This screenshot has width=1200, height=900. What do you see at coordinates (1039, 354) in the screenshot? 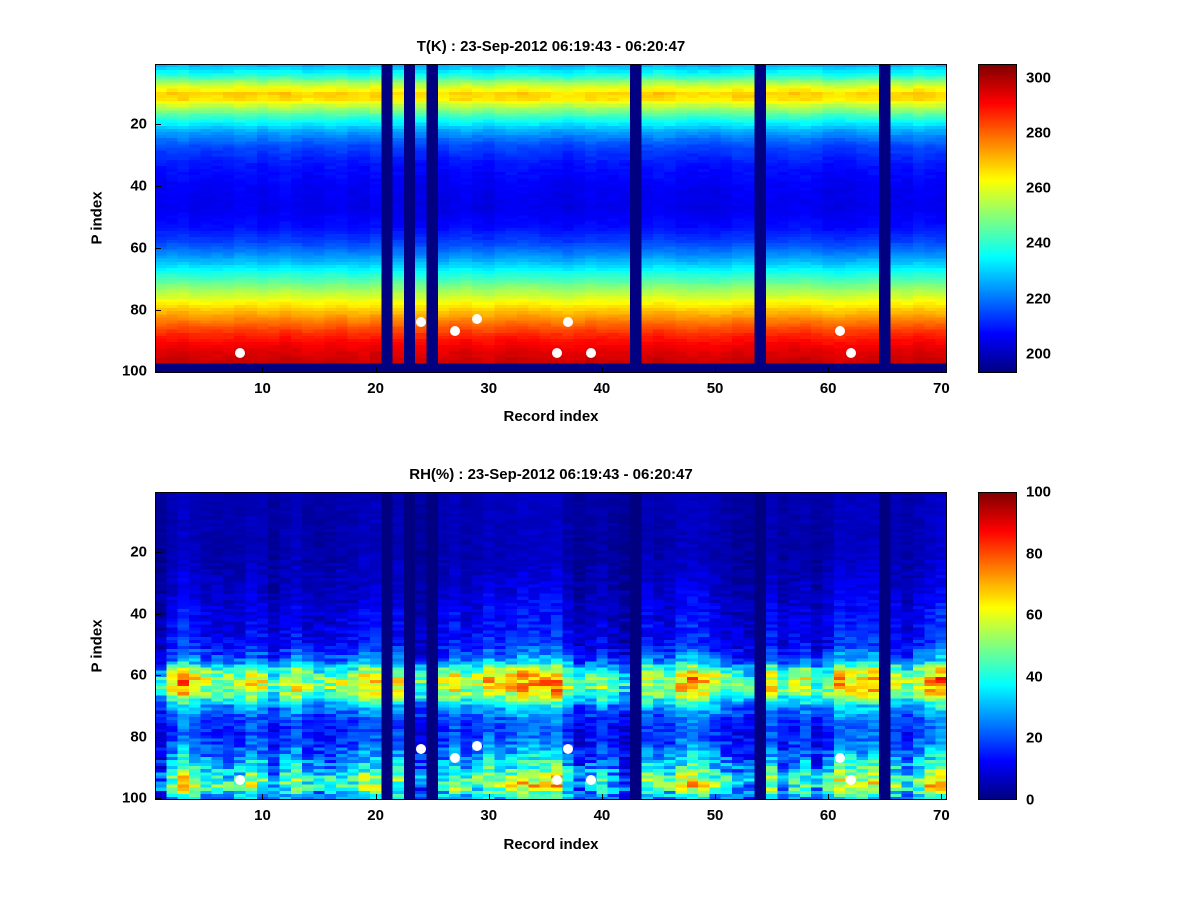
I see `colorbar-tick-label: 200` at bounding box center [1039, 354].